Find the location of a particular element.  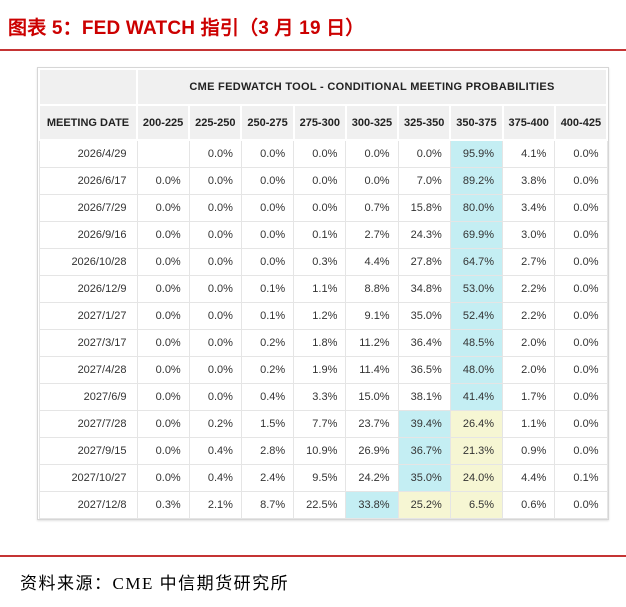

probability-cell: 8.7% is located at coordinates (267, 504).